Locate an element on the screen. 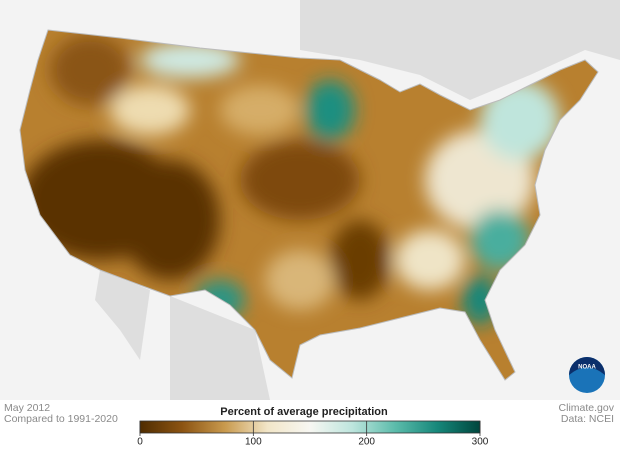 Image resolution: width=620 pixels, height=455 pixels. legend-ticks: 0 100 200 300 is located at coordinates (313, 434).